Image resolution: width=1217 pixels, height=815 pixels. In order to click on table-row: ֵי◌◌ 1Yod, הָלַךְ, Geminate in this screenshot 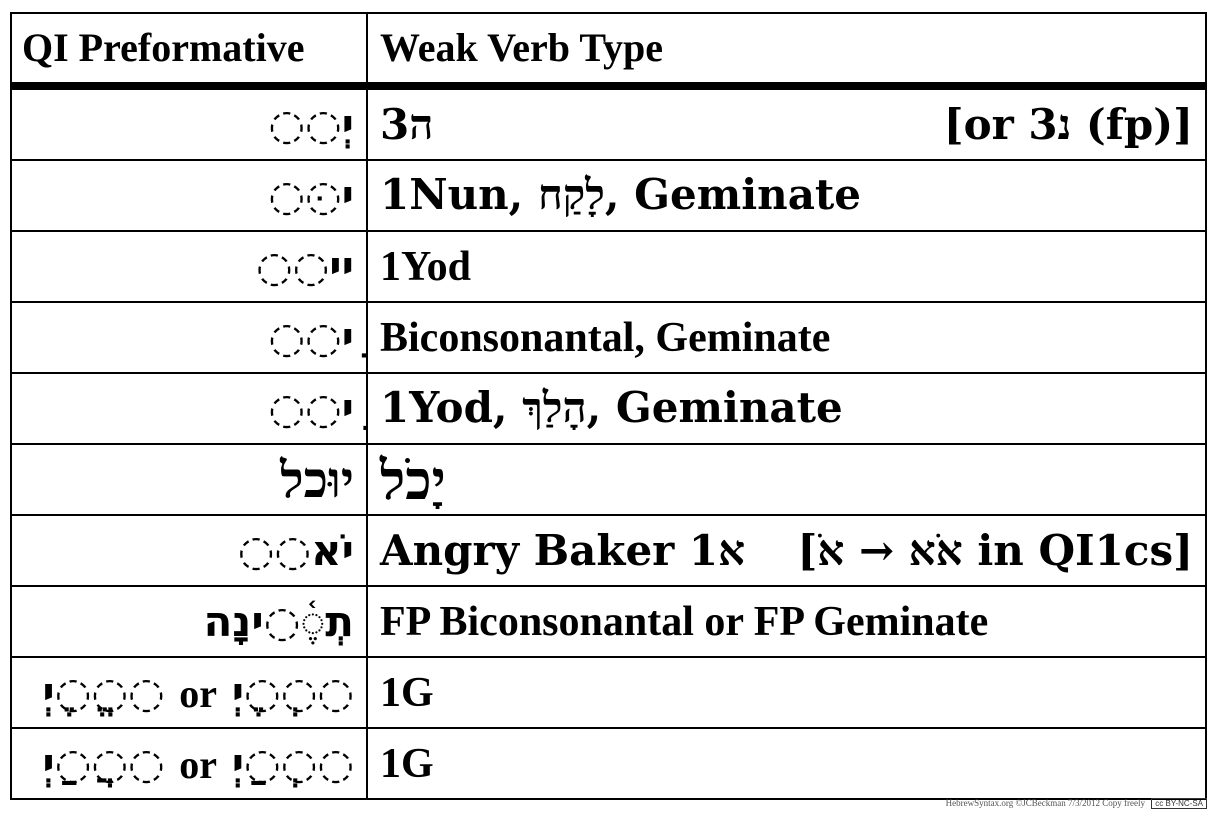, I will do `click(608, 408)`.